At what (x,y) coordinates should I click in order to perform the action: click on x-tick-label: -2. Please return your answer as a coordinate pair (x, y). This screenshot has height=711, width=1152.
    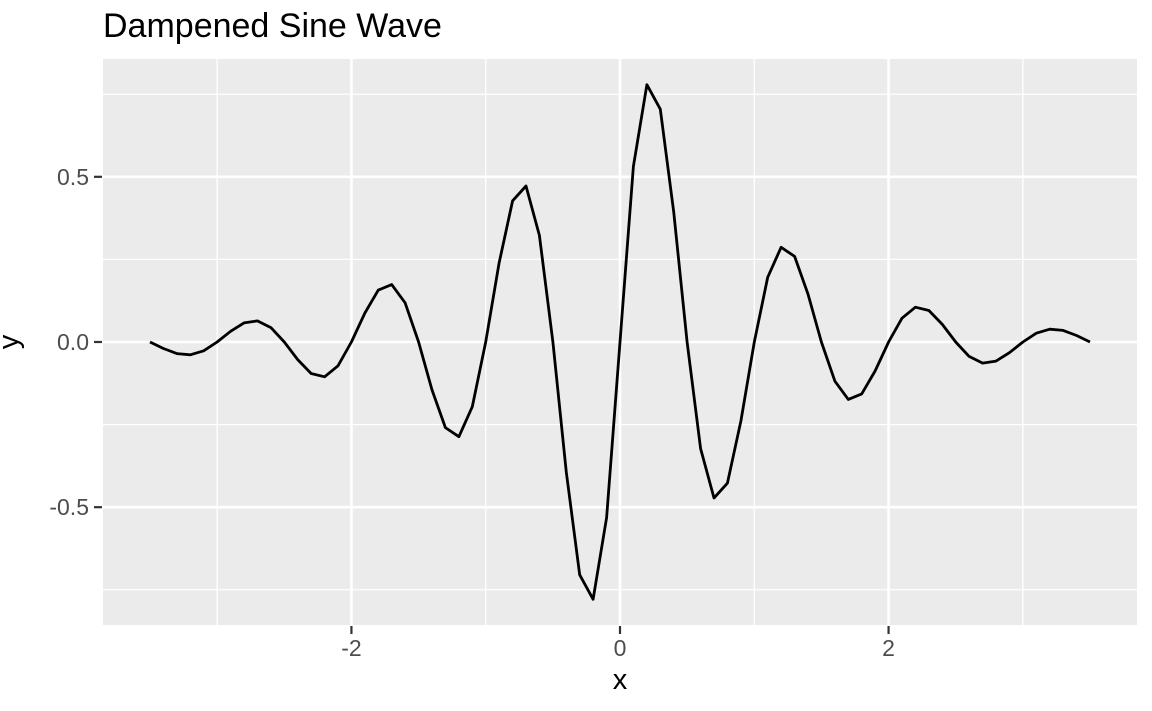
    Looking at the image, I should click on (351, 648).